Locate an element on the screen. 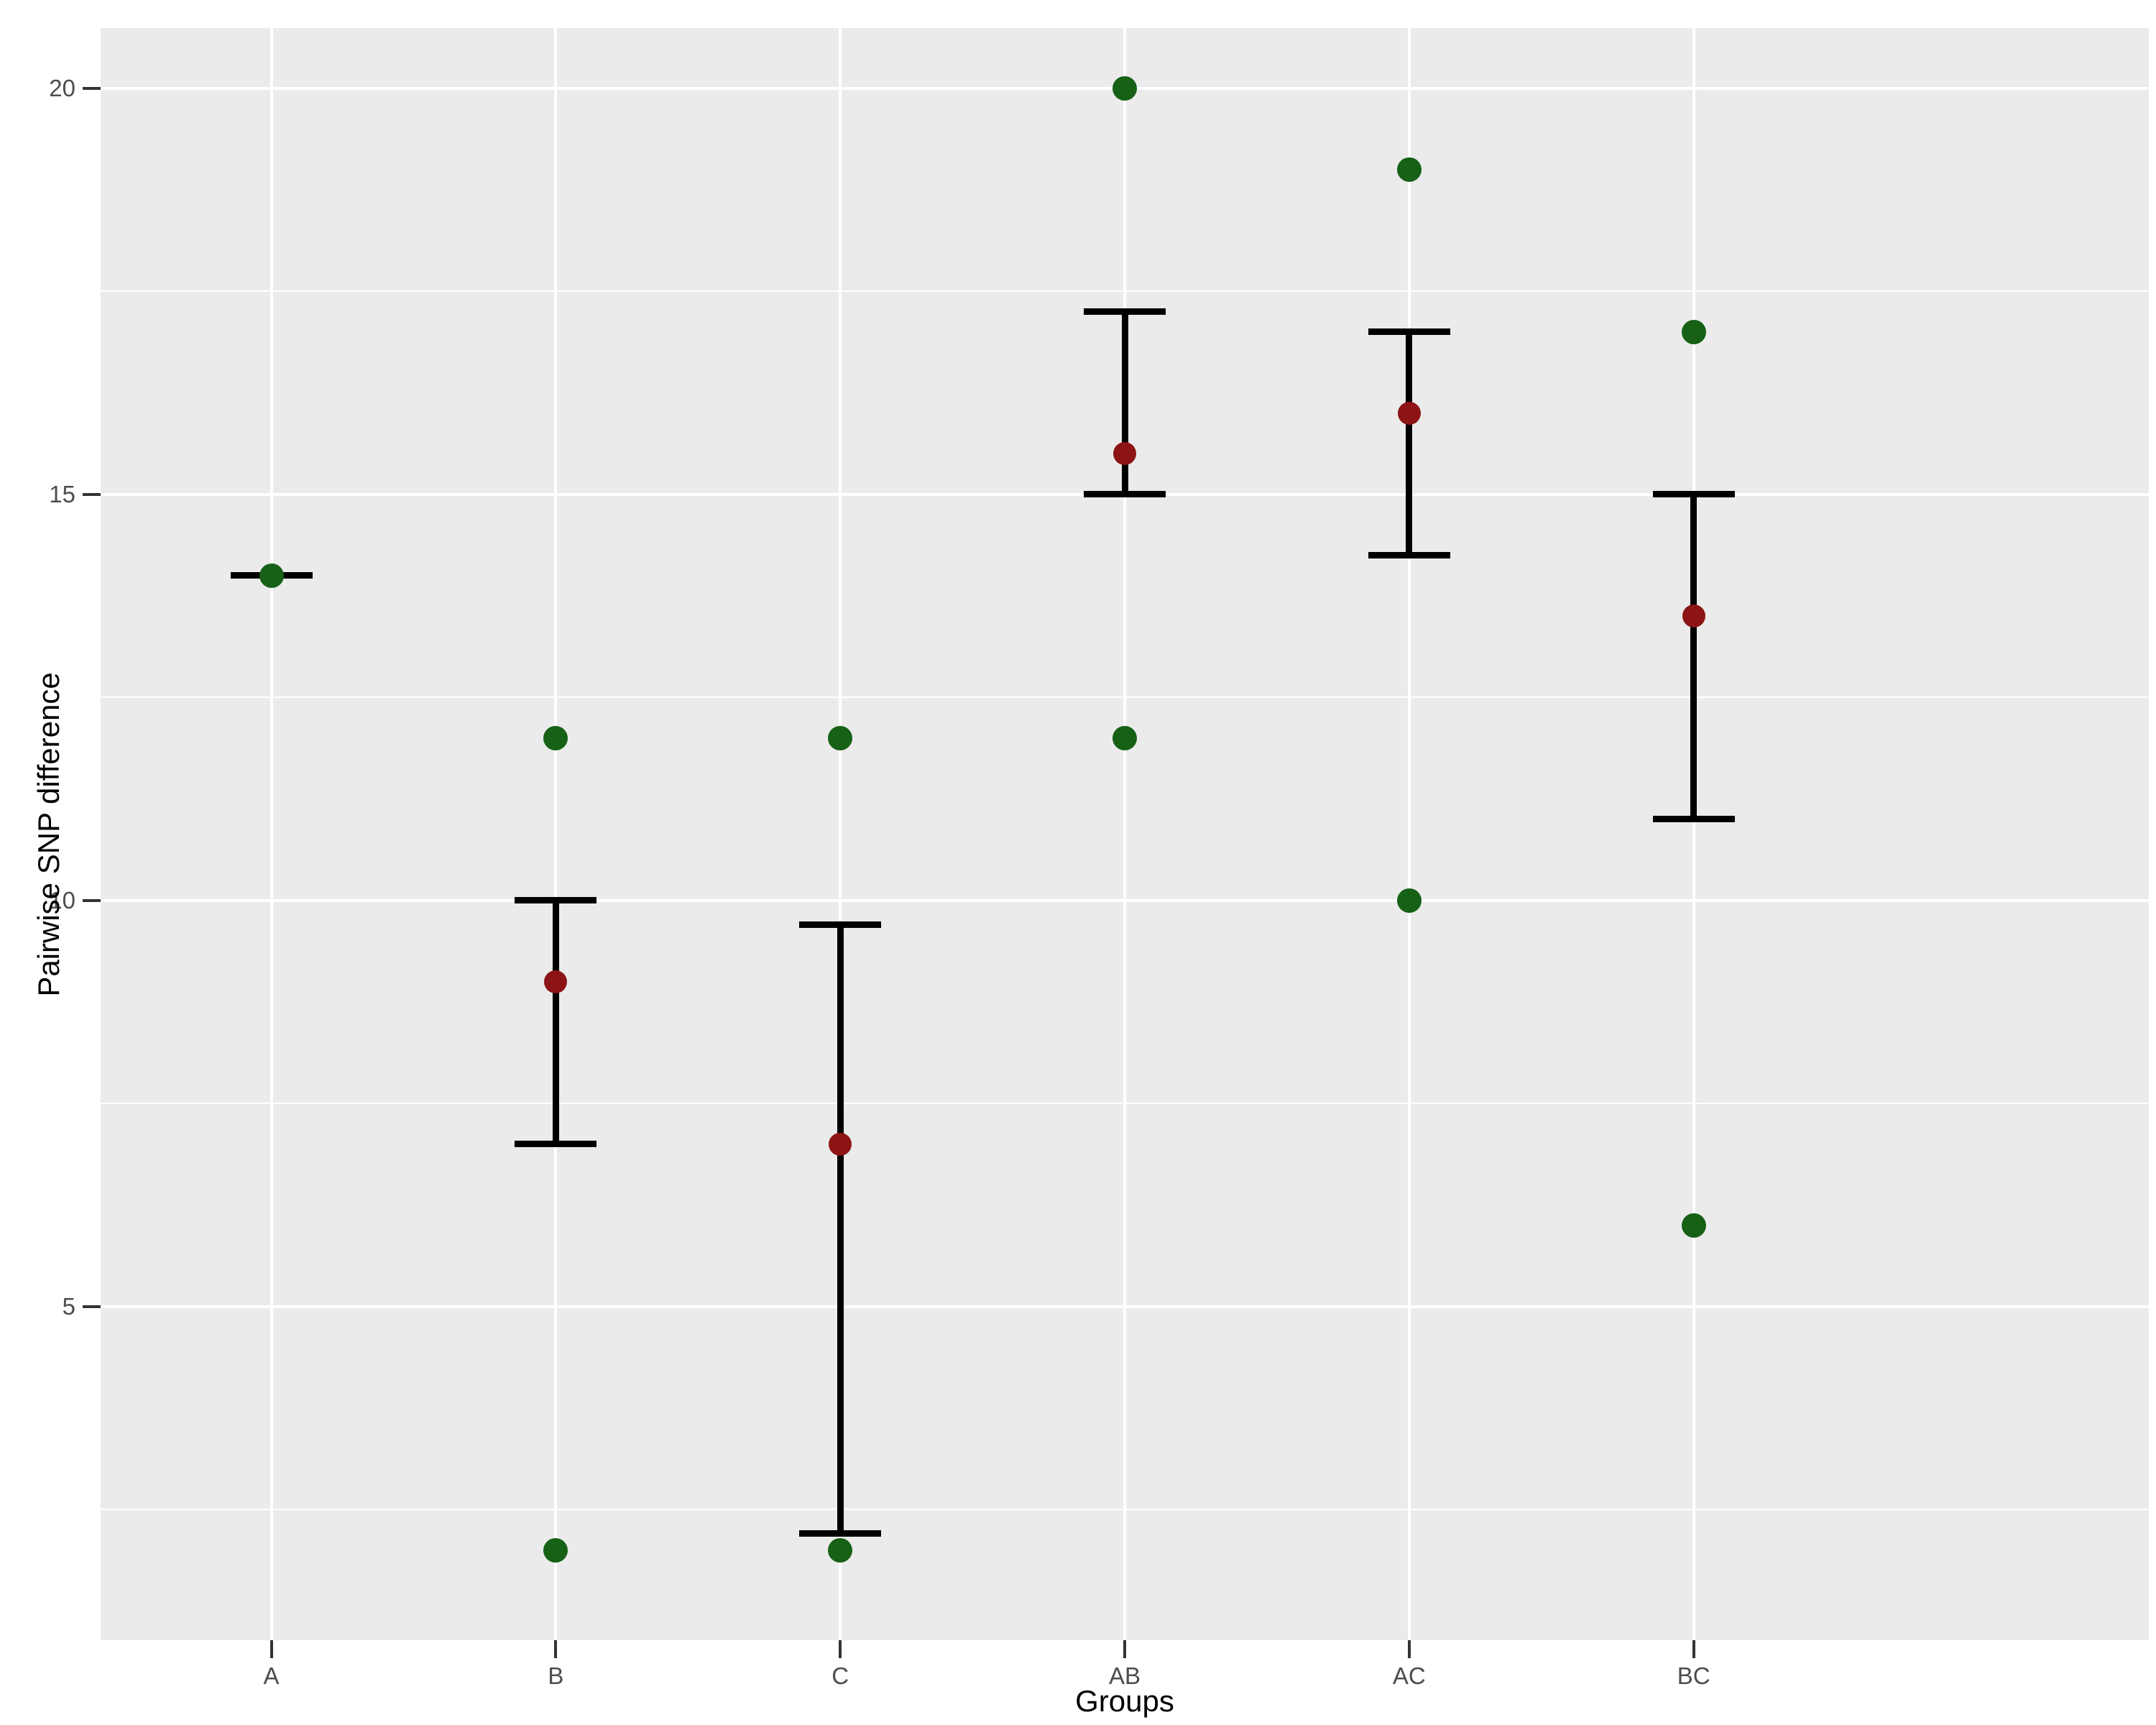 The height and width of the screenshot is (1725, 2156). x-tick-label: B is located at coordinates (556, 1675).